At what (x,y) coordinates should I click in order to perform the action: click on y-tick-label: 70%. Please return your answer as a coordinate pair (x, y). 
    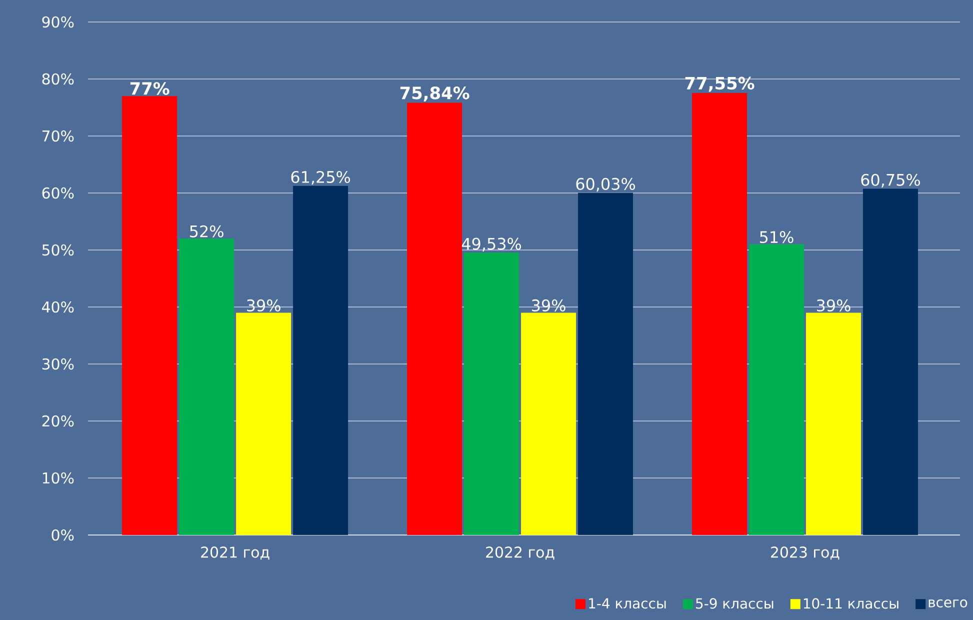
    Looking at the image, I should click on (58, 136).